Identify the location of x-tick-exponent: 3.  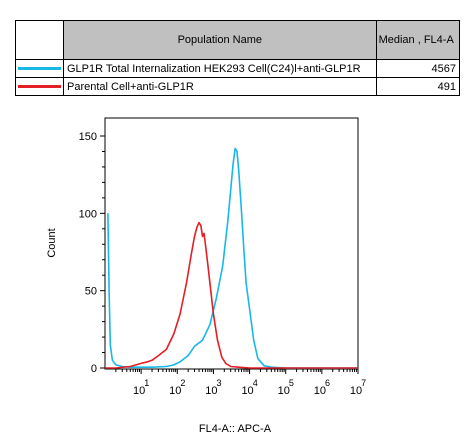
(219, 383).